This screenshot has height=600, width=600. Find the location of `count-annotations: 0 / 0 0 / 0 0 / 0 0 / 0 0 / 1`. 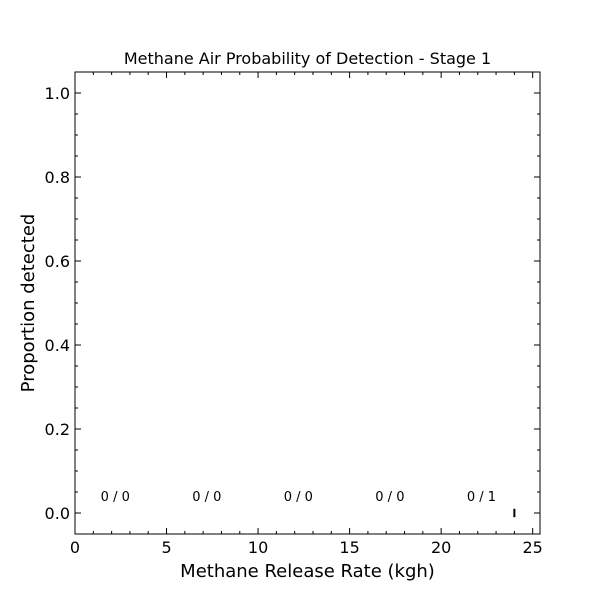

count-annotations: 0 / 0 0 / 0 0 / 0 0 / 0 0 / 1 is located at coordinates (298, 497).